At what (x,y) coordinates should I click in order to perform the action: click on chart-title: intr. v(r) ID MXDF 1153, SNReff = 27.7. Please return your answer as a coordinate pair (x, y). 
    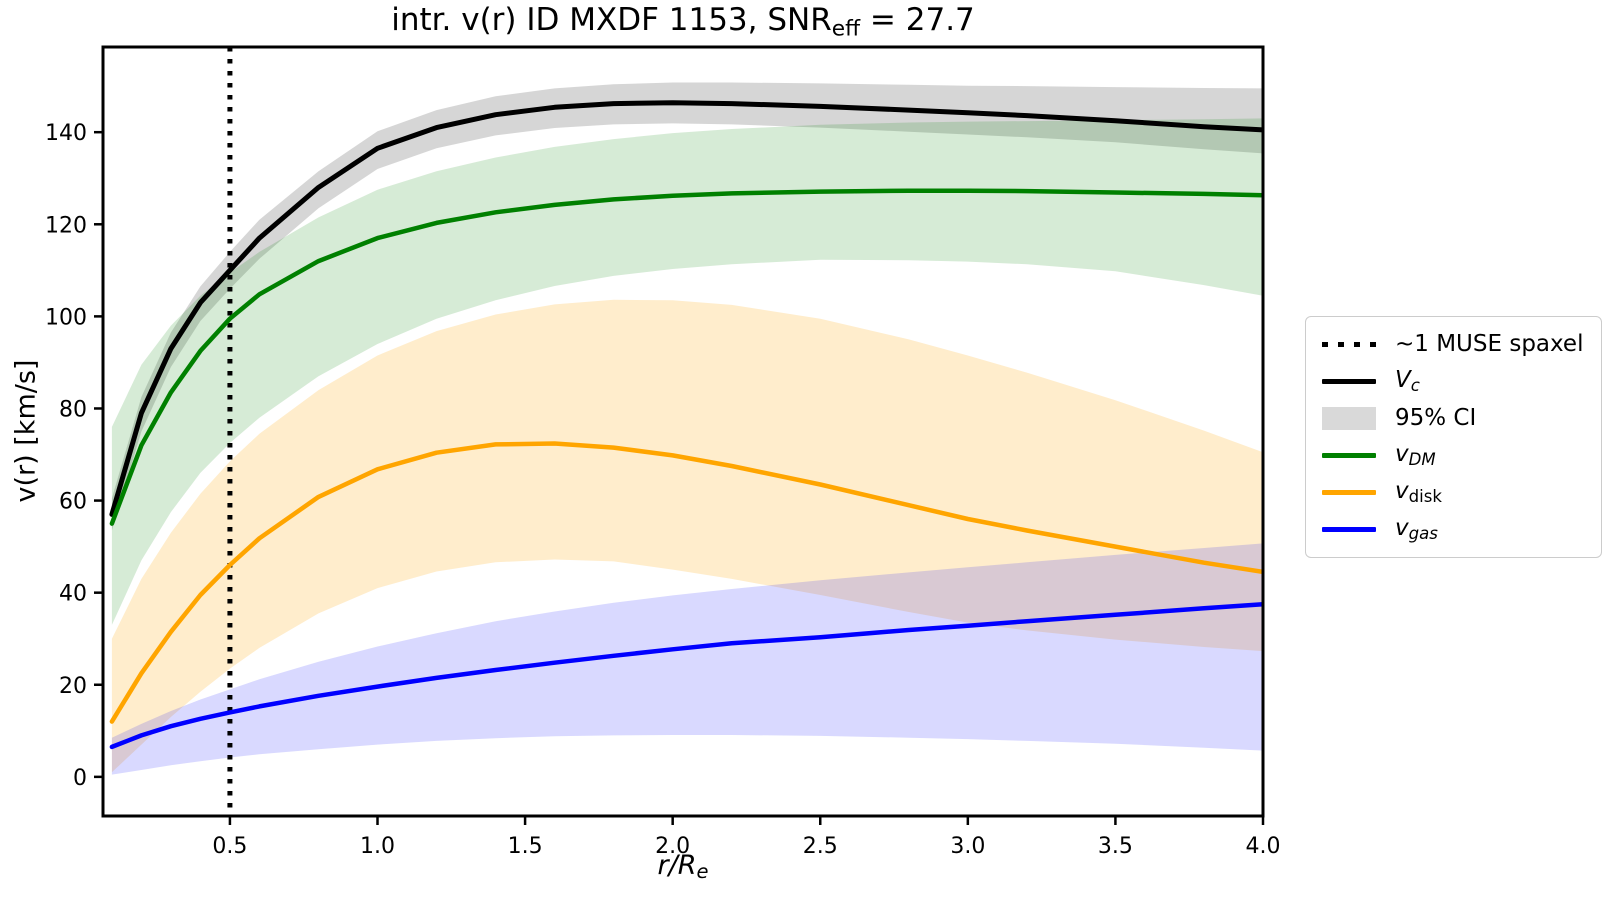
    Looking at the image, I should click on (683, 21).